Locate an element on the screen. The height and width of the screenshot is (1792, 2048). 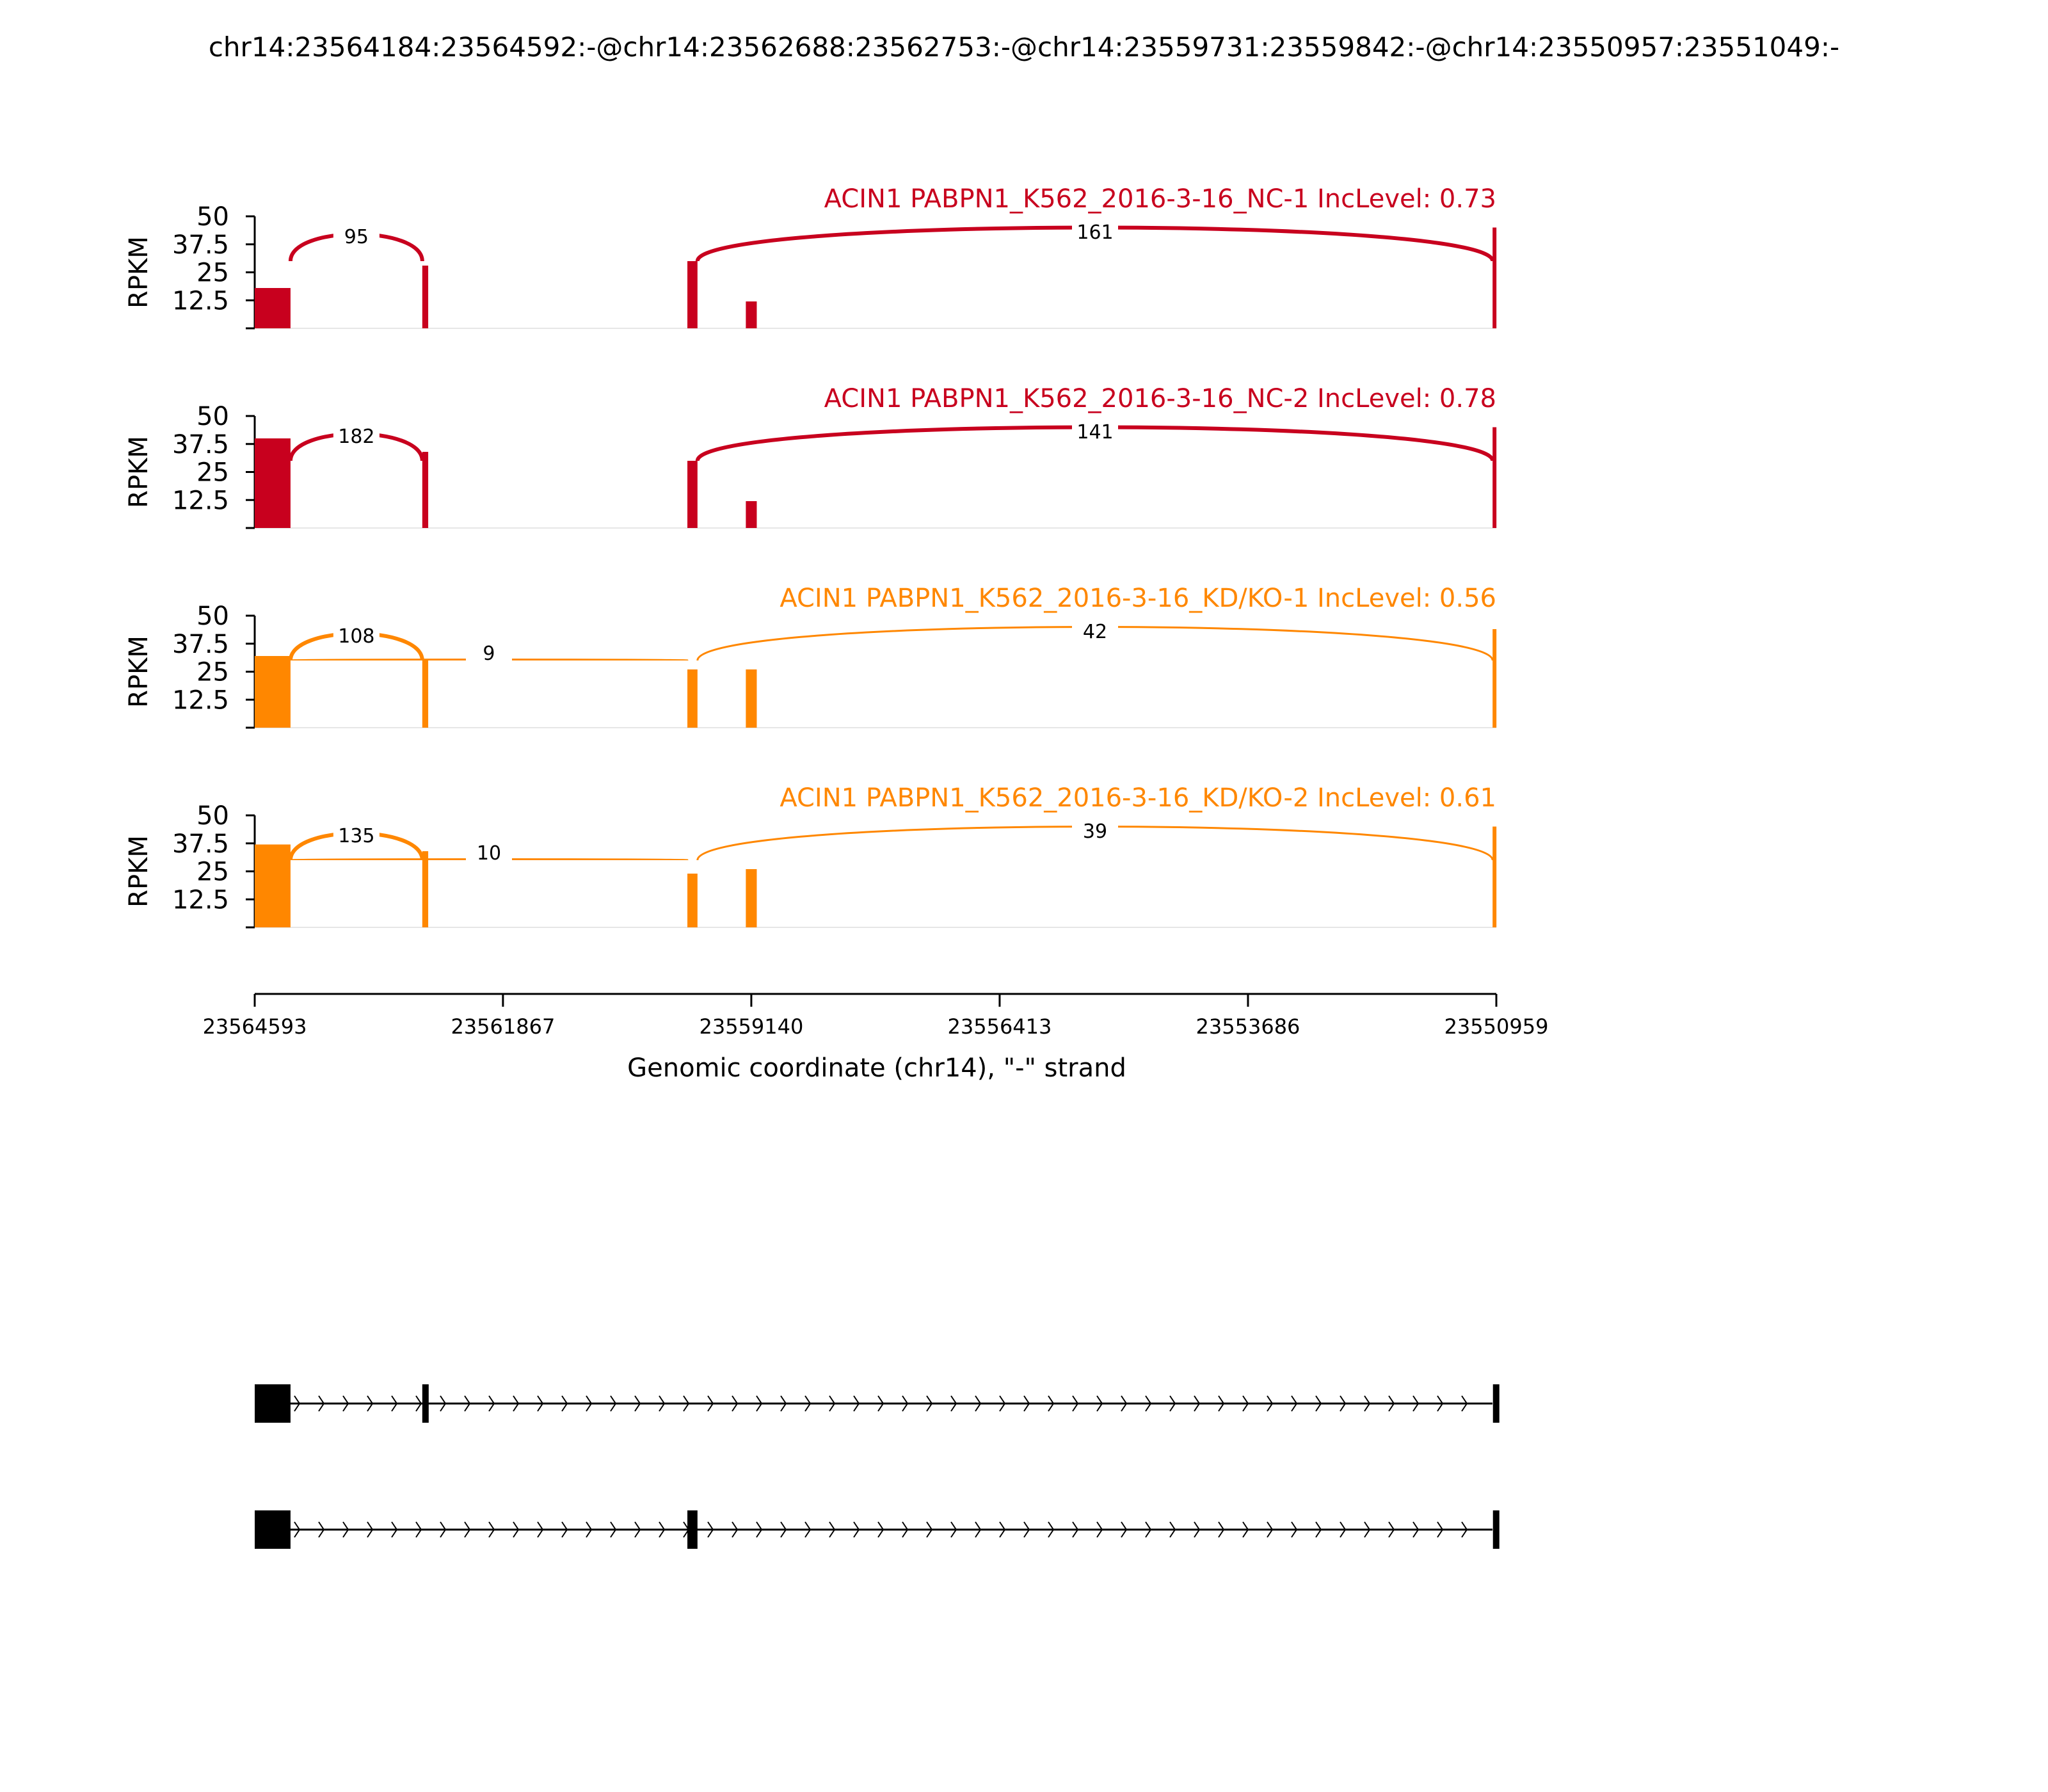
x-tick-label: 23556413 is located at coordinates (1000, 1026).